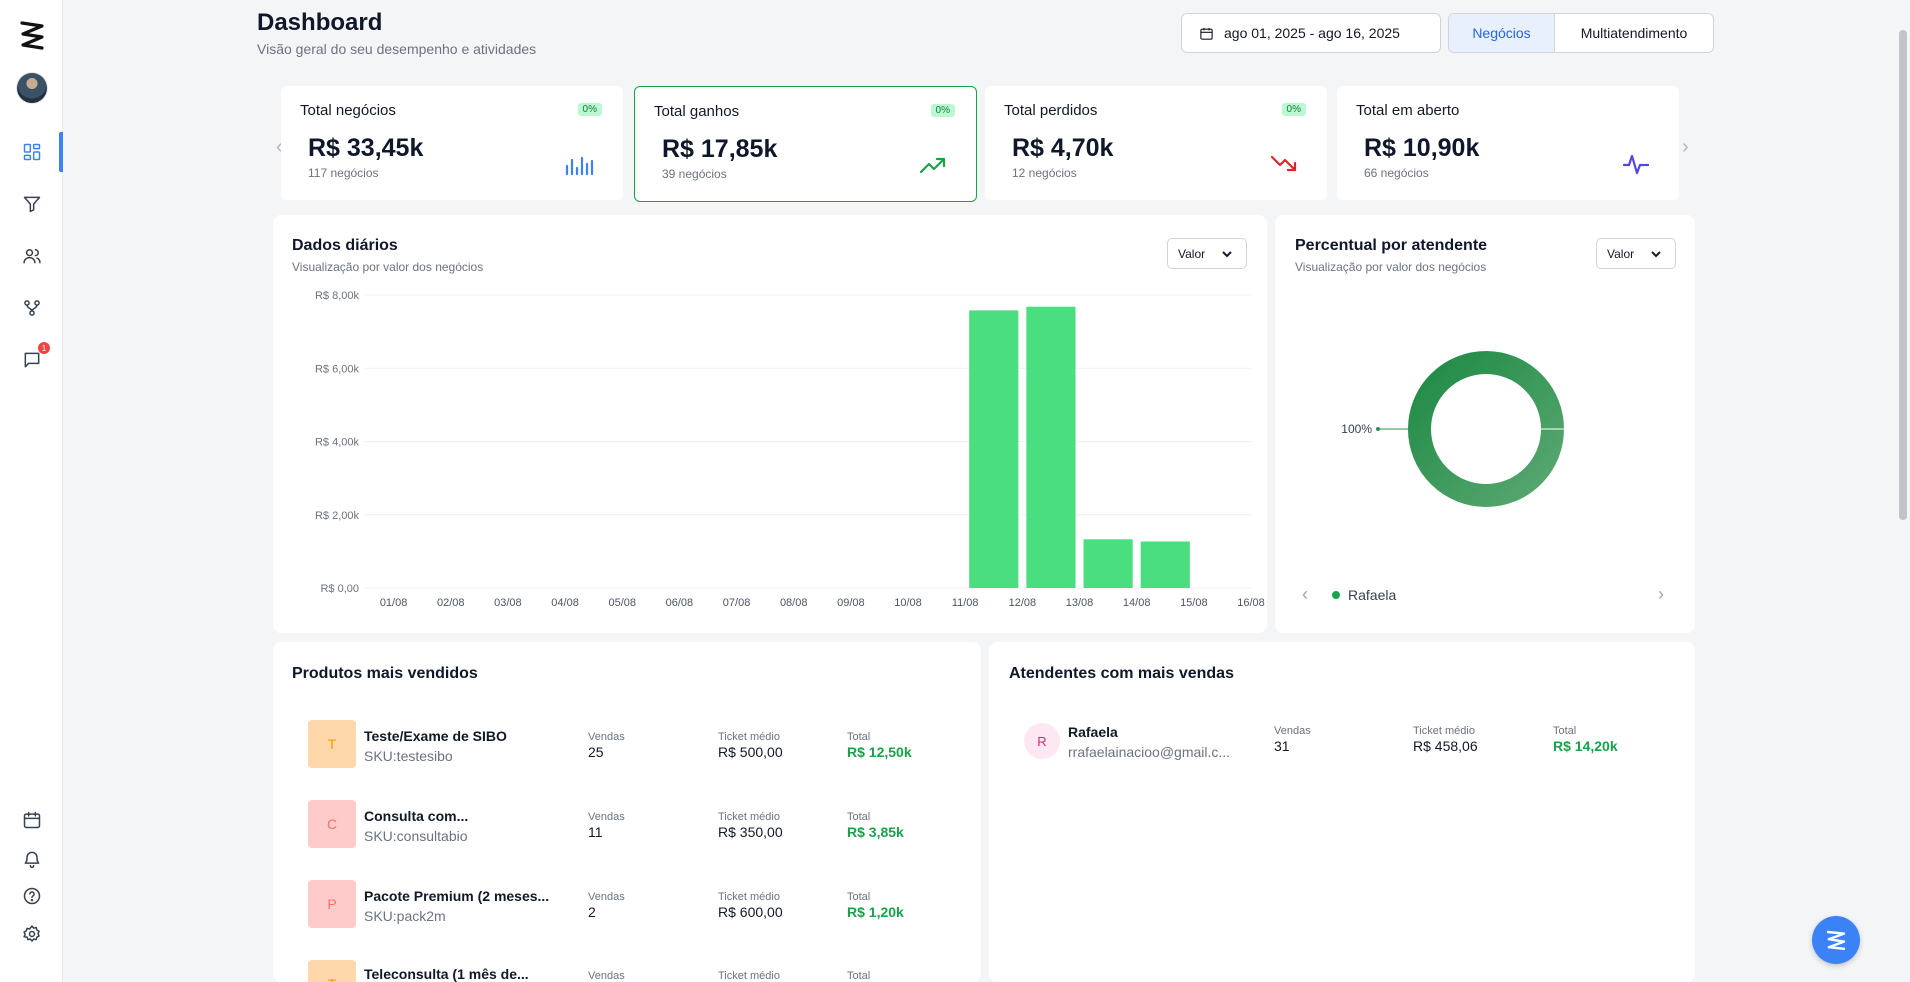 Image resolution: width=1910 pixels, height=982 pixels. I want to click on daily-title: Dados diários, so click(345, 245).